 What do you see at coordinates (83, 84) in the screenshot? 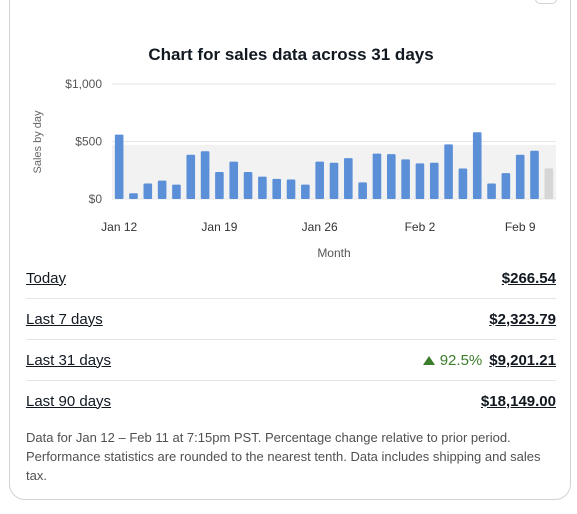
I see `y-tick-label: $1,000` at bounding box center [83, 84].